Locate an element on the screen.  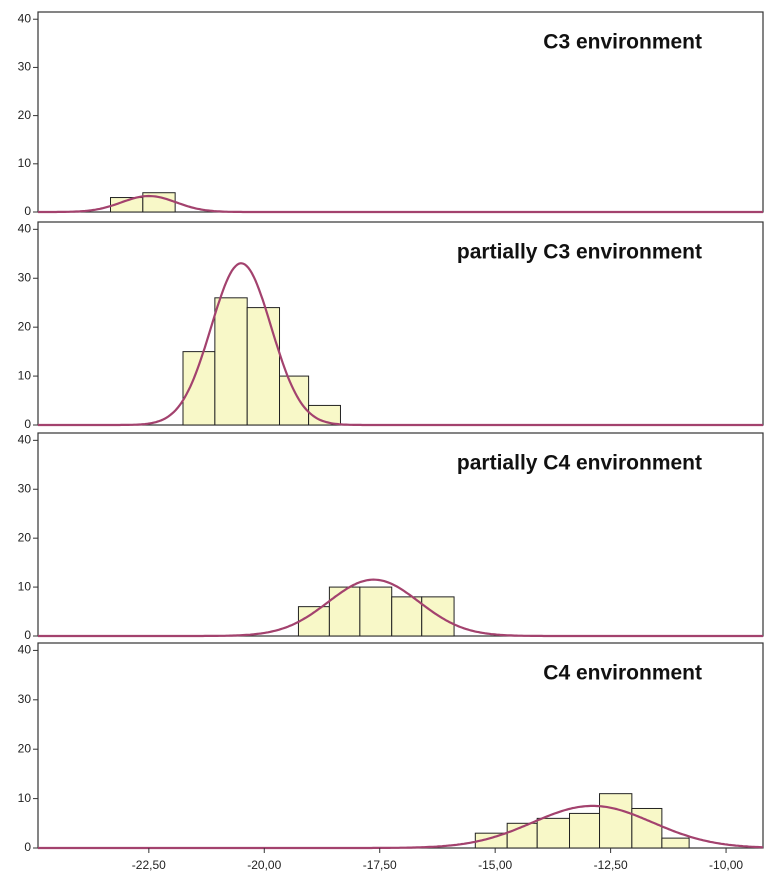
x-tick-label: -20,00 is located at coordinates (264, 865).